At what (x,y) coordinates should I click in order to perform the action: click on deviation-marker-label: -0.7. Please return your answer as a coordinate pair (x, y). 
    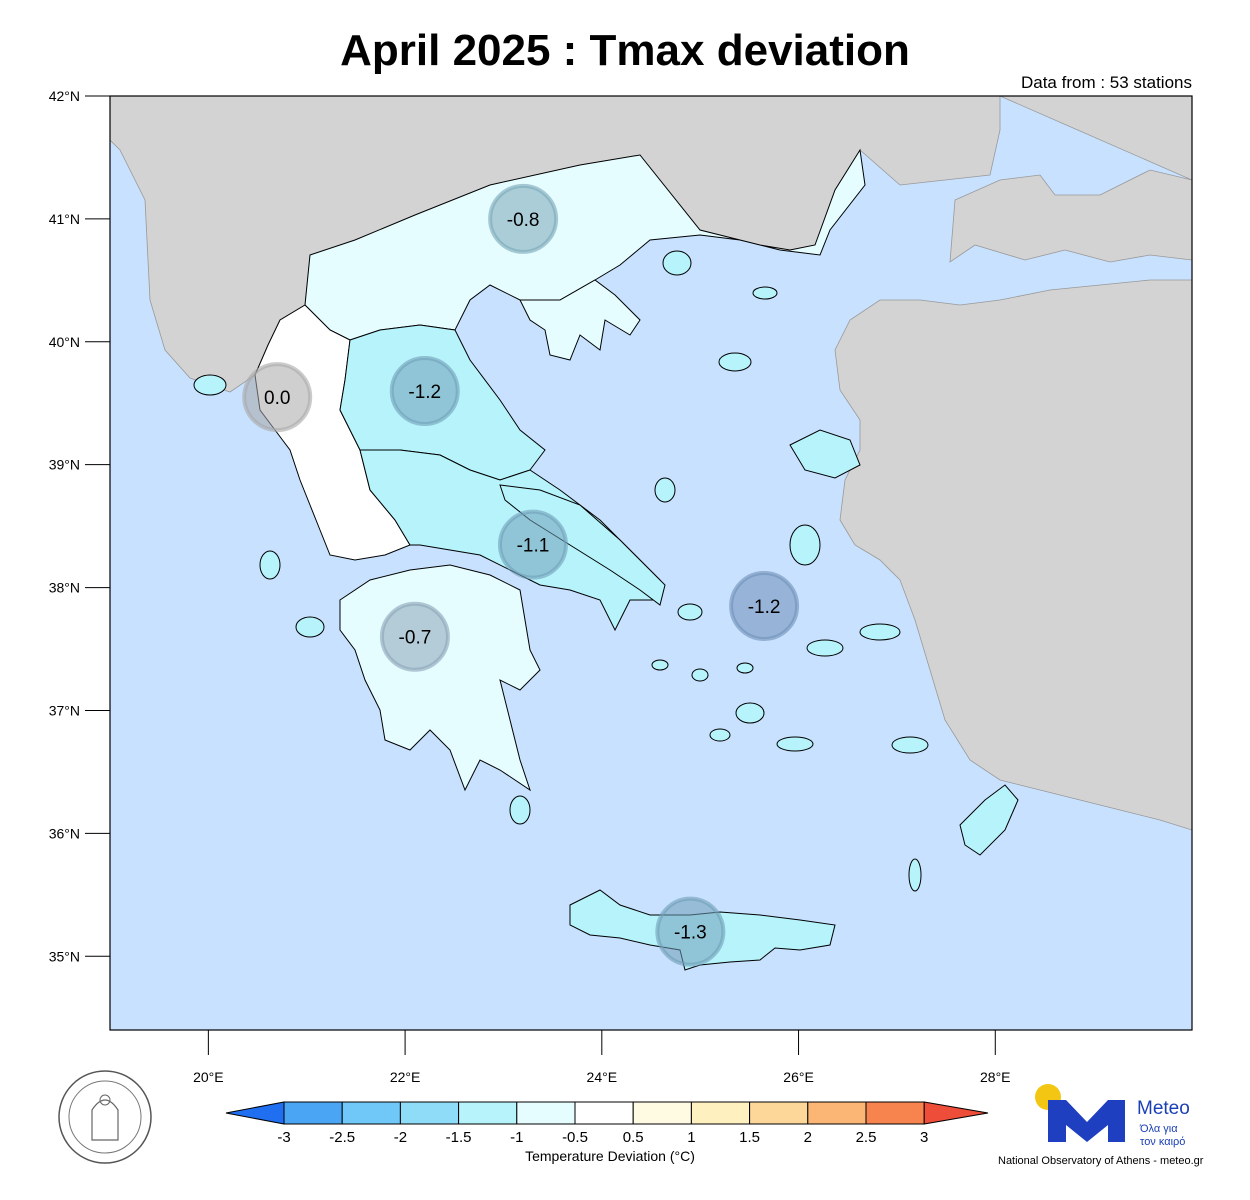
    Looking at the image, I should click on (415, 638).